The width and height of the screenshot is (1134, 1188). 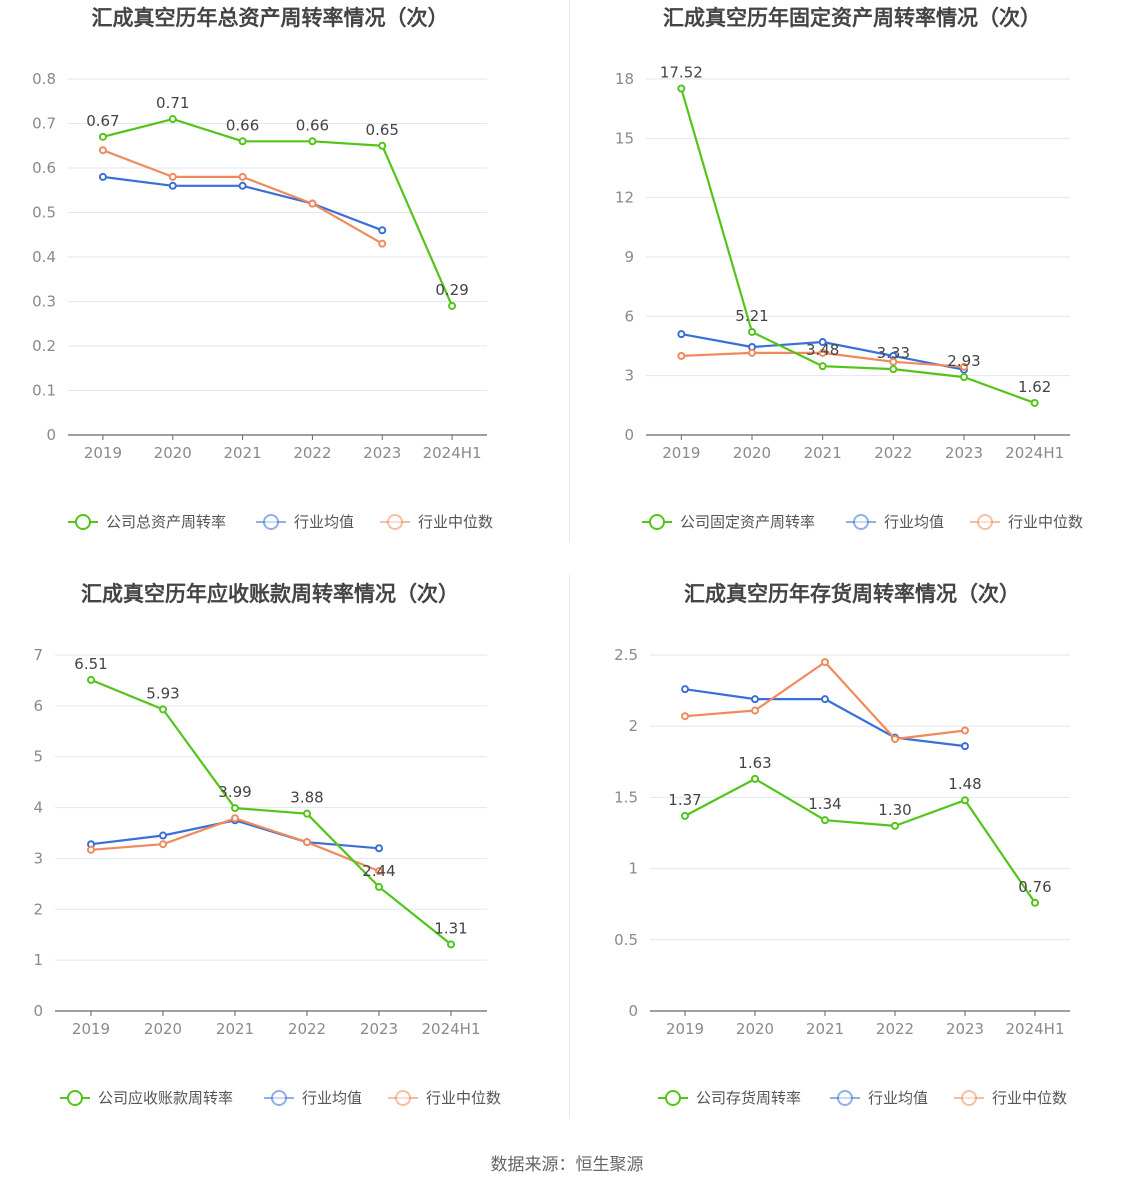 I want to click on data-label: 5.21, so click(x=751, y=316).